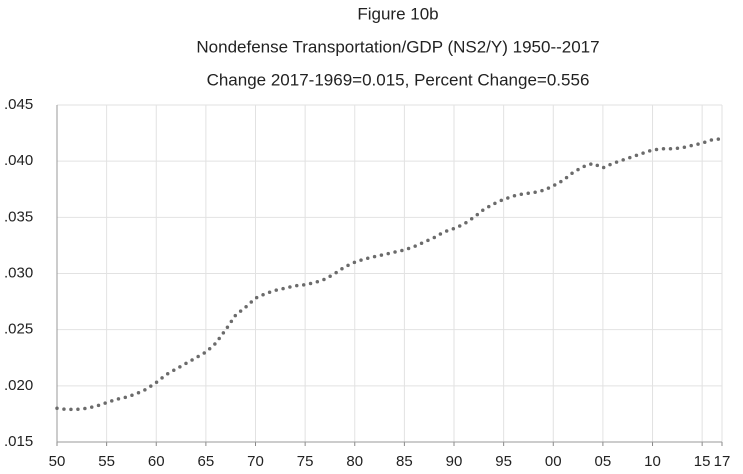 The width and height of the screenshot is (743, 474). I want to click on y-tick-label: .015, so click(18, 441).